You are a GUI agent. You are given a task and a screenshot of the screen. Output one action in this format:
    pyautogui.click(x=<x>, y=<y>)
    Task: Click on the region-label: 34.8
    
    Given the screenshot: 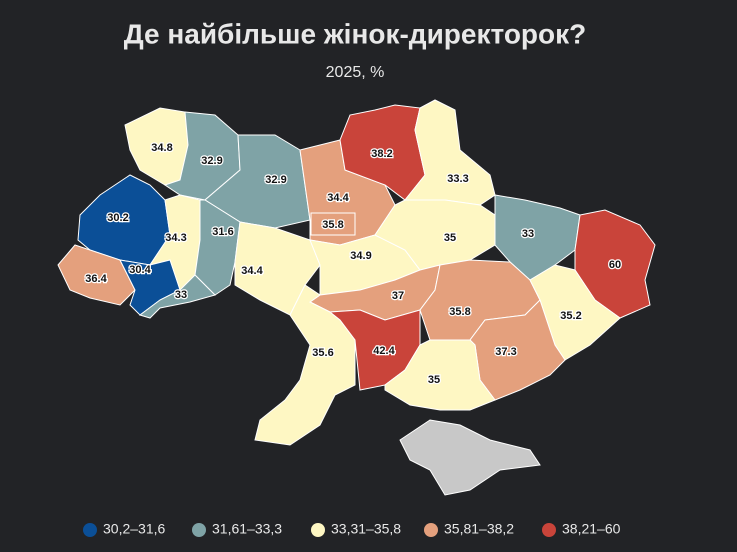 What is the action you would take?
    pyautogui.click(x=161, y=148)
    